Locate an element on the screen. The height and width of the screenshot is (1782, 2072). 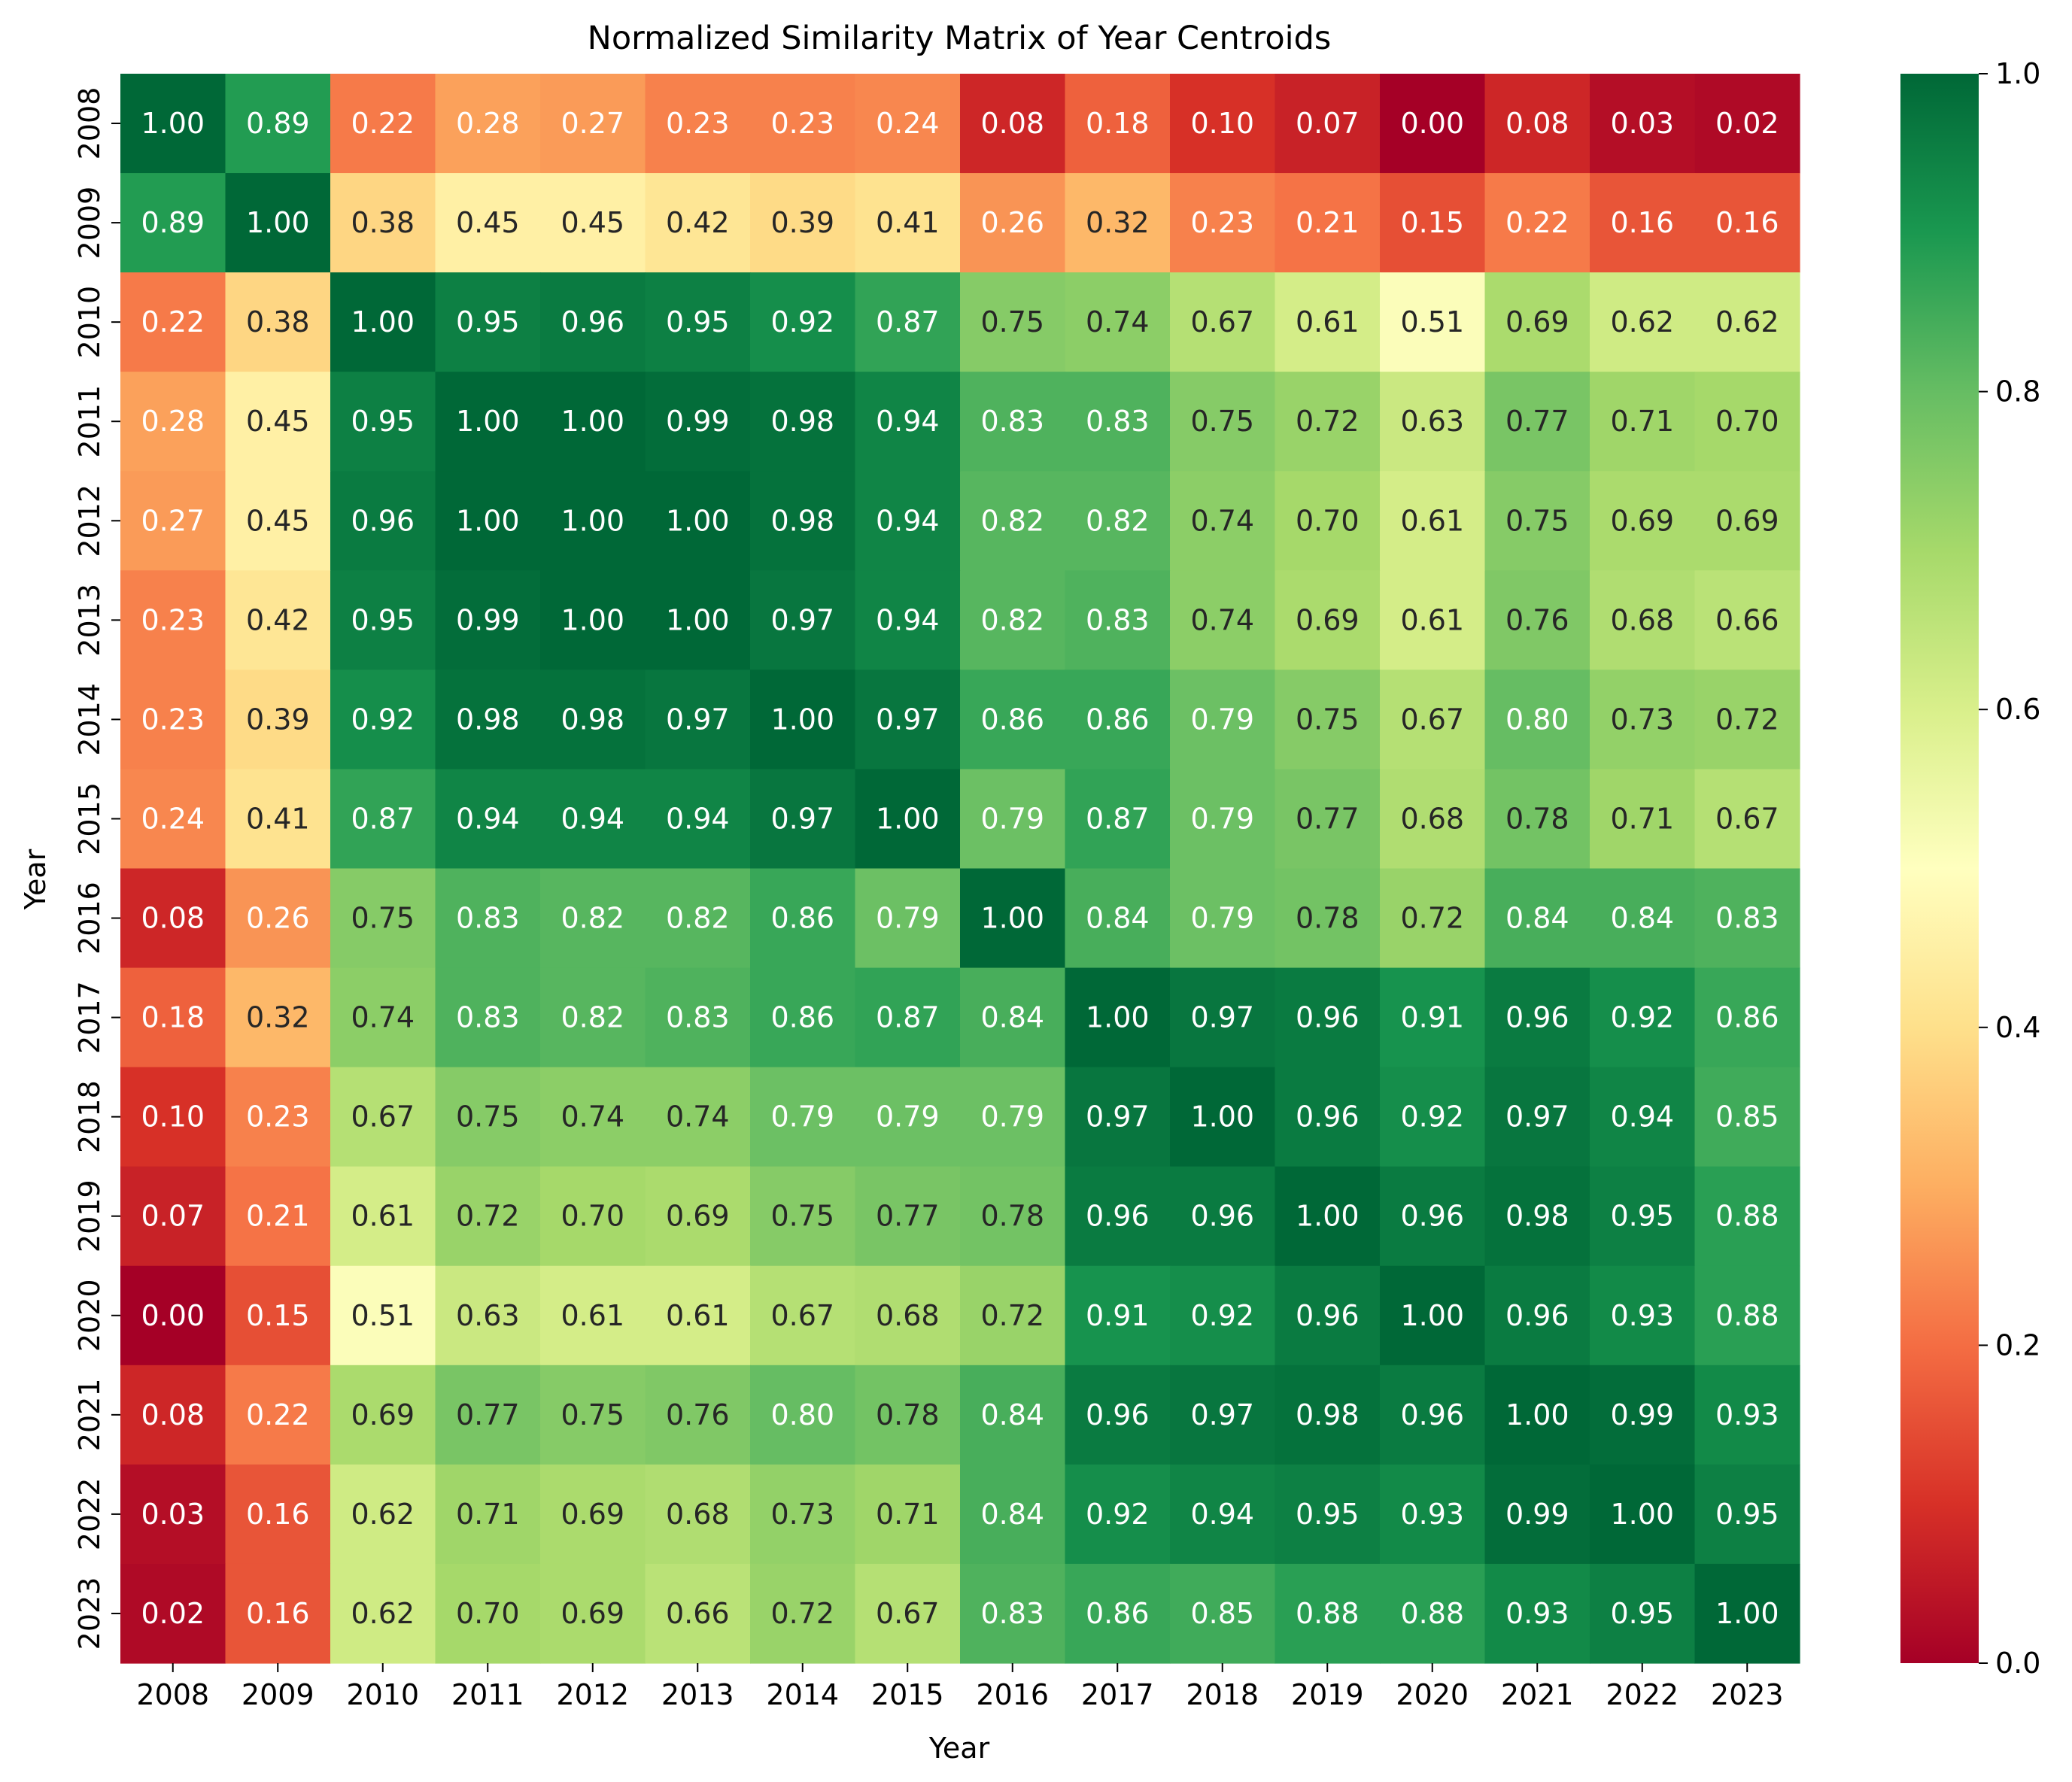
cell-value-label: 0.86 is located at coordinates (1118, 720).